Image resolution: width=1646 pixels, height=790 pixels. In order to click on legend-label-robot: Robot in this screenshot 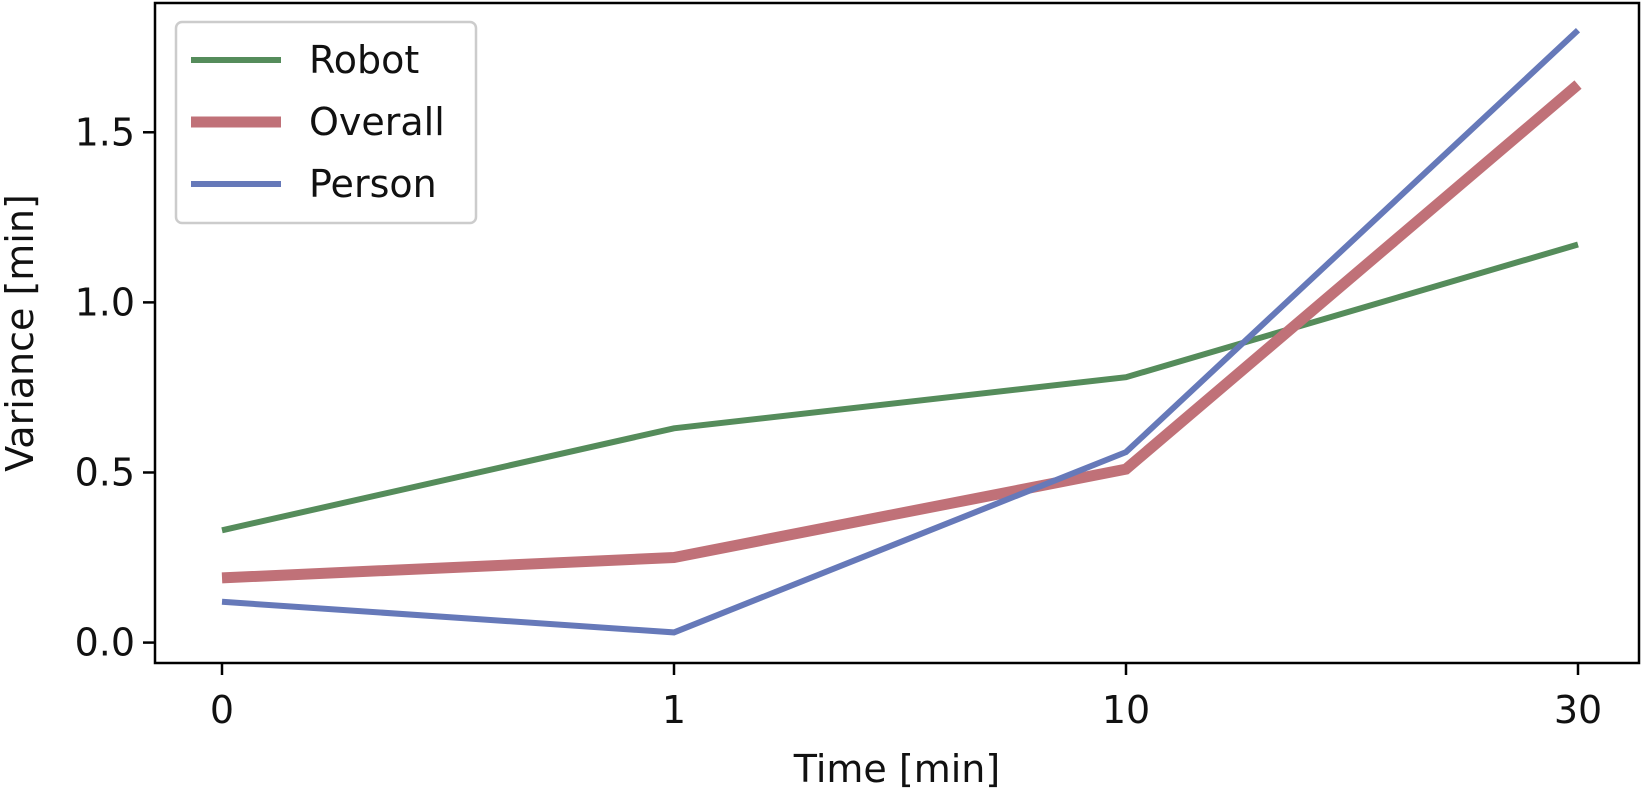, I will do `click(364, 60)`.